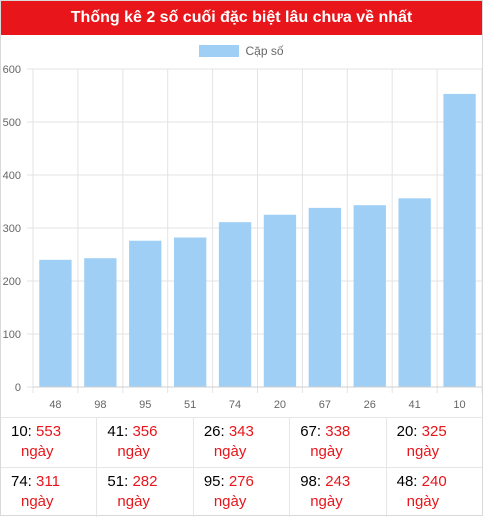 The width and height of the screenshot is (483, 517). Describe the element at coordinates (338, 492) in the screenshot. I see `stat-cell: 98: 243 ngày` at that location.